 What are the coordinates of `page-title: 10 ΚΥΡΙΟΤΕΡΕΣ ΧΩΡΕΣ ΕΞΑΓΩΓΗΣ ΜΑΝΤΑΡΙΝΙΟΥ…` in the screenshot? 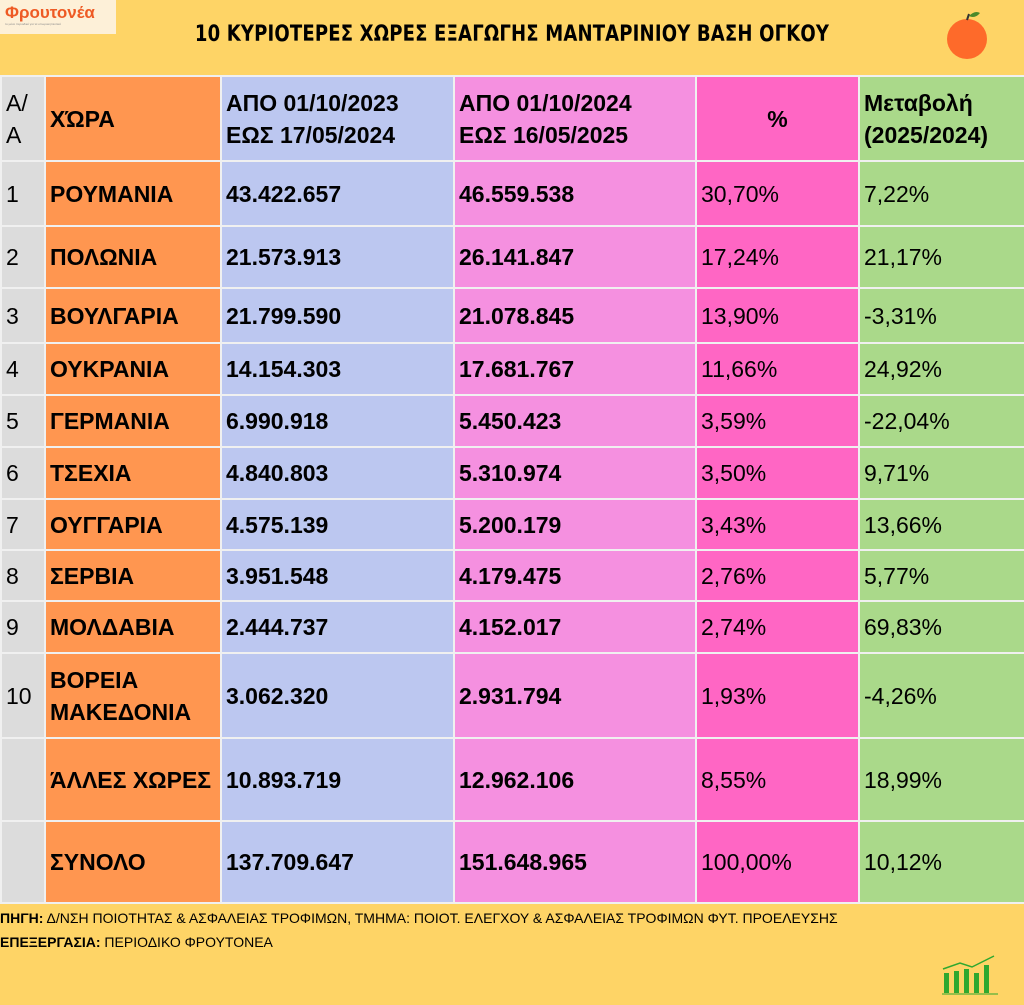 It's located at (512, 34).